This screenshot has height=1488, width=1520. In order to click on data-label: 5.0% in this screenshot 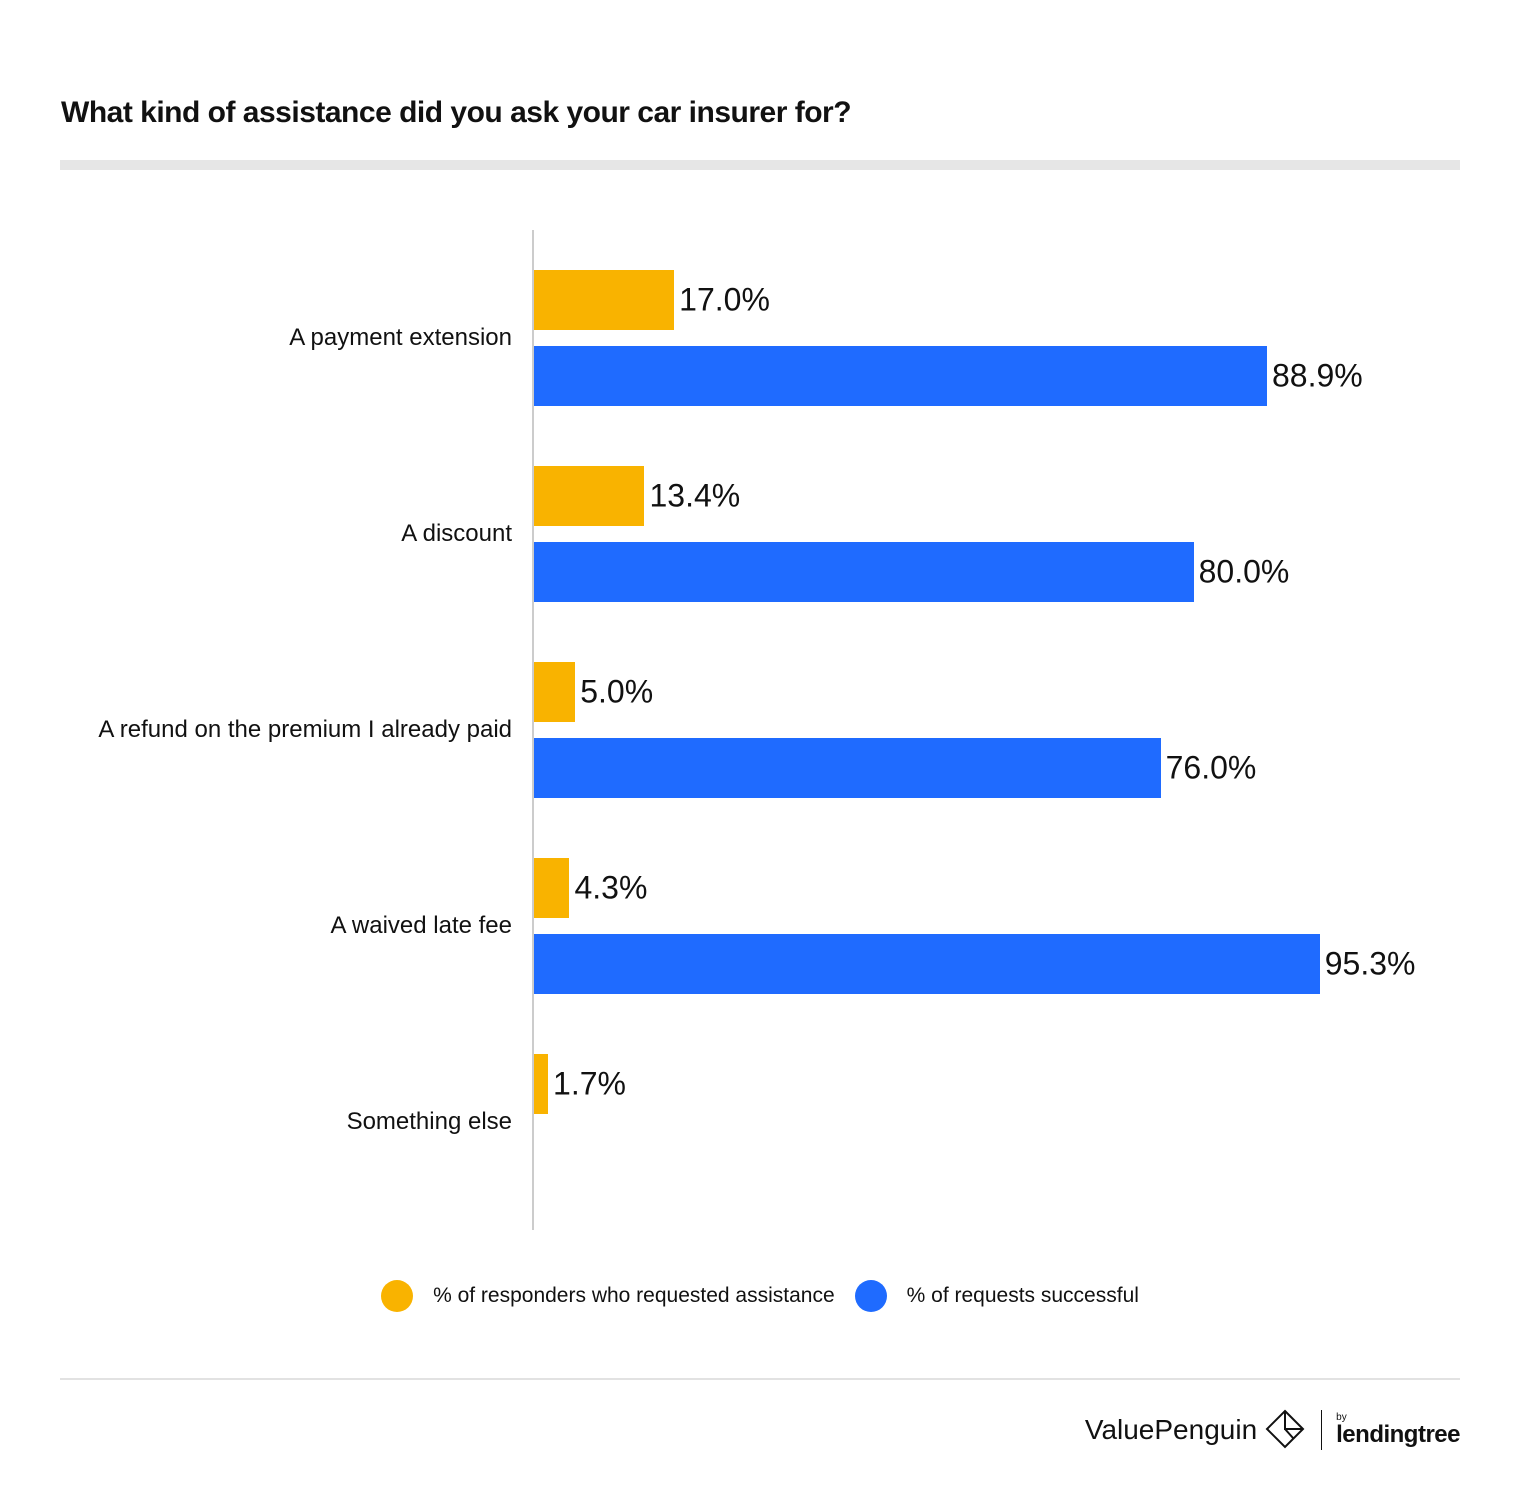, I will do `click(617, 691)`.